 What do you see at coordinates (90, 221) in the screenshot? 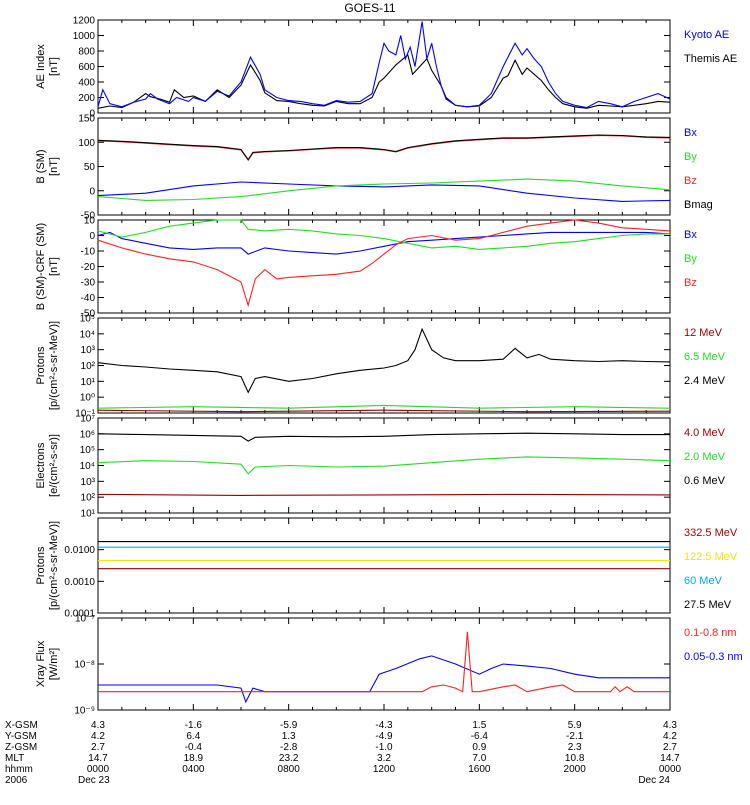
I see `panel-2-ytick-label: 10` at bounding box center [90, 221].